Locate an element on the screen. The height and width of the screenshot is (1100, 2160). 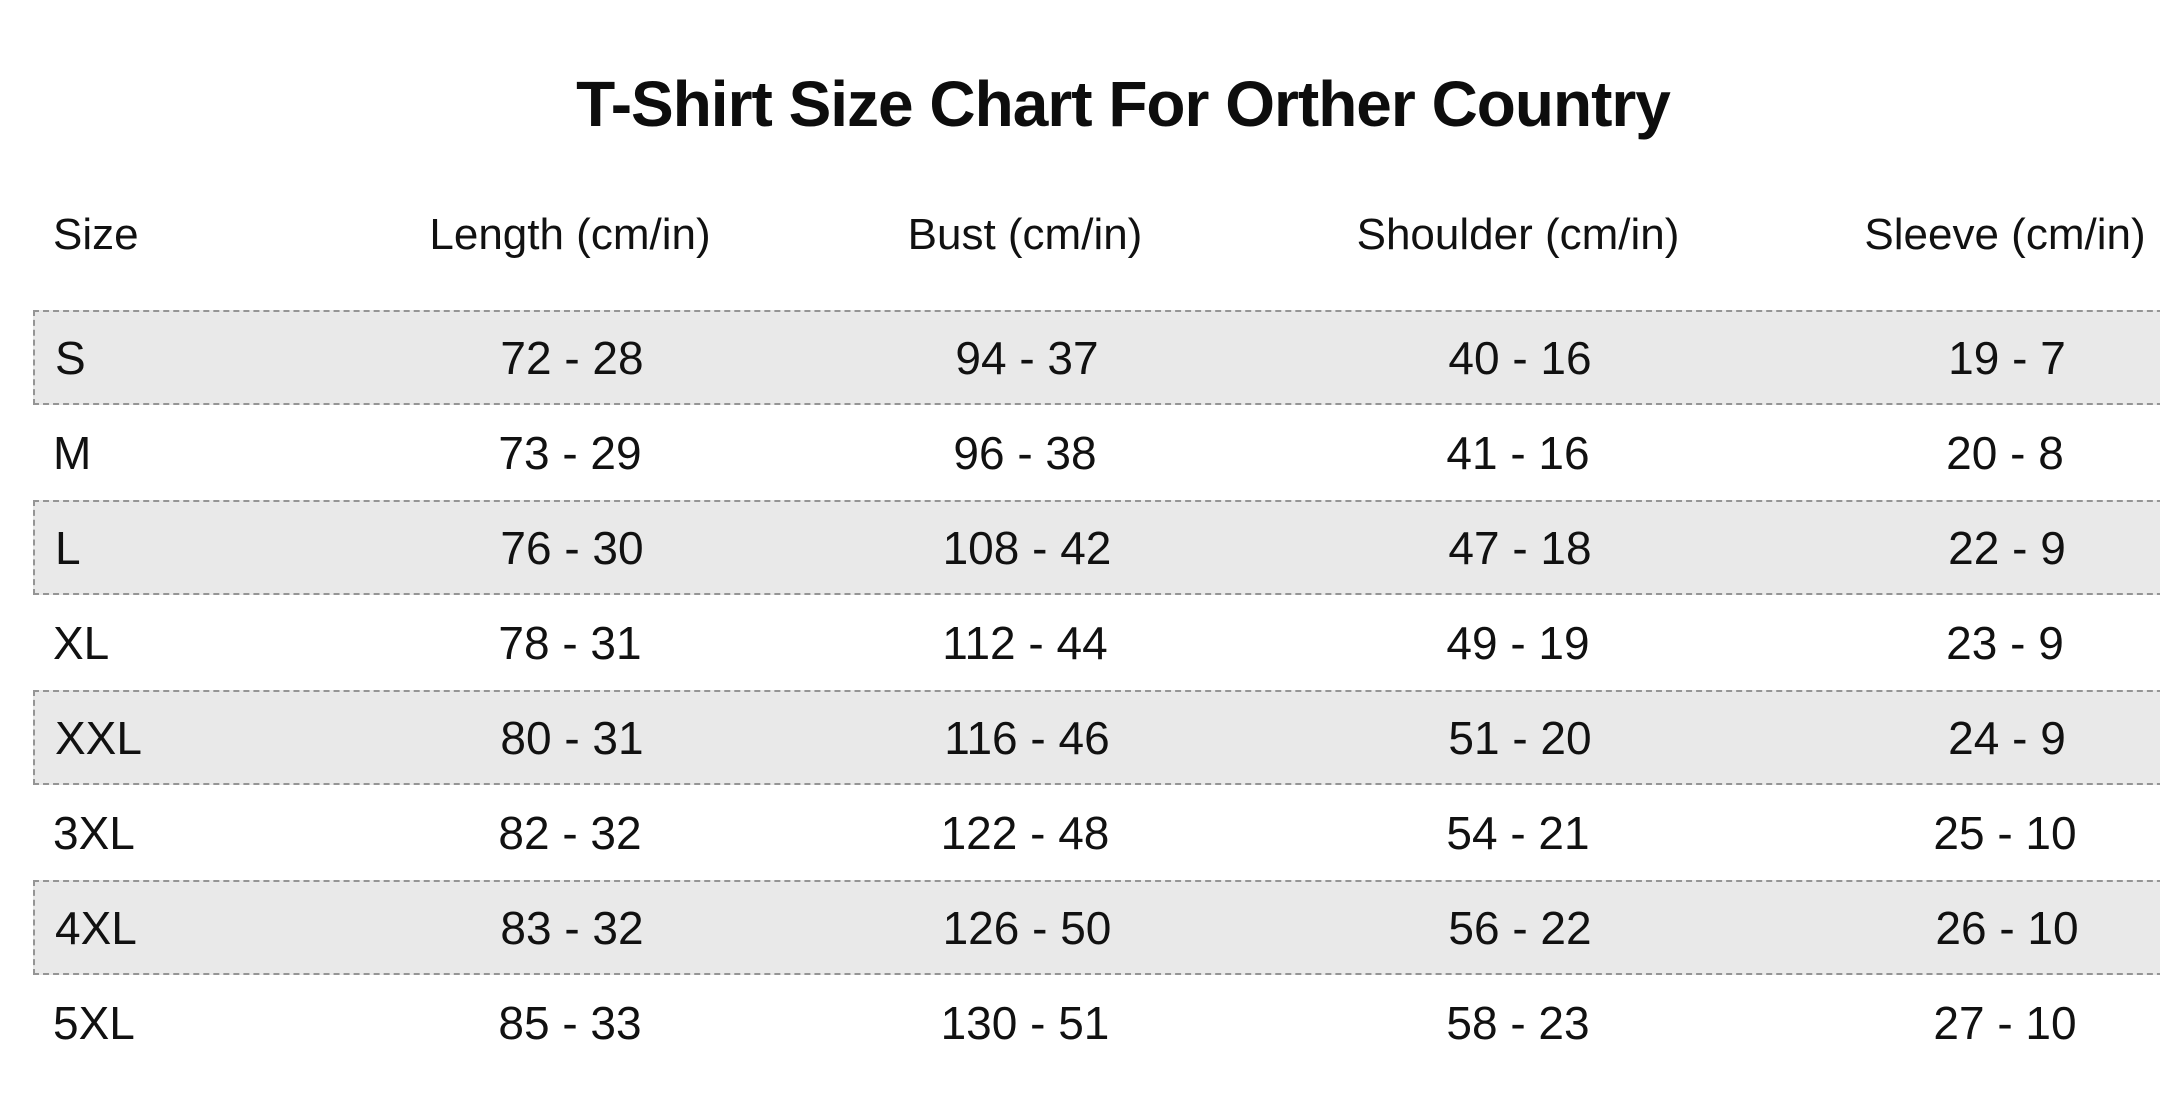
table-row: M 73 - 29 96 - 38 41 - 16 20 - 8 is located at coordinates (1096, 452).